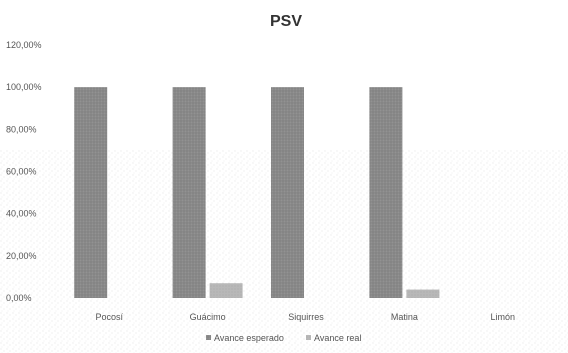 The width and height of the screenshot is (568, 353). I want to click on legend-label: Avance esperado, so click(249, 338).